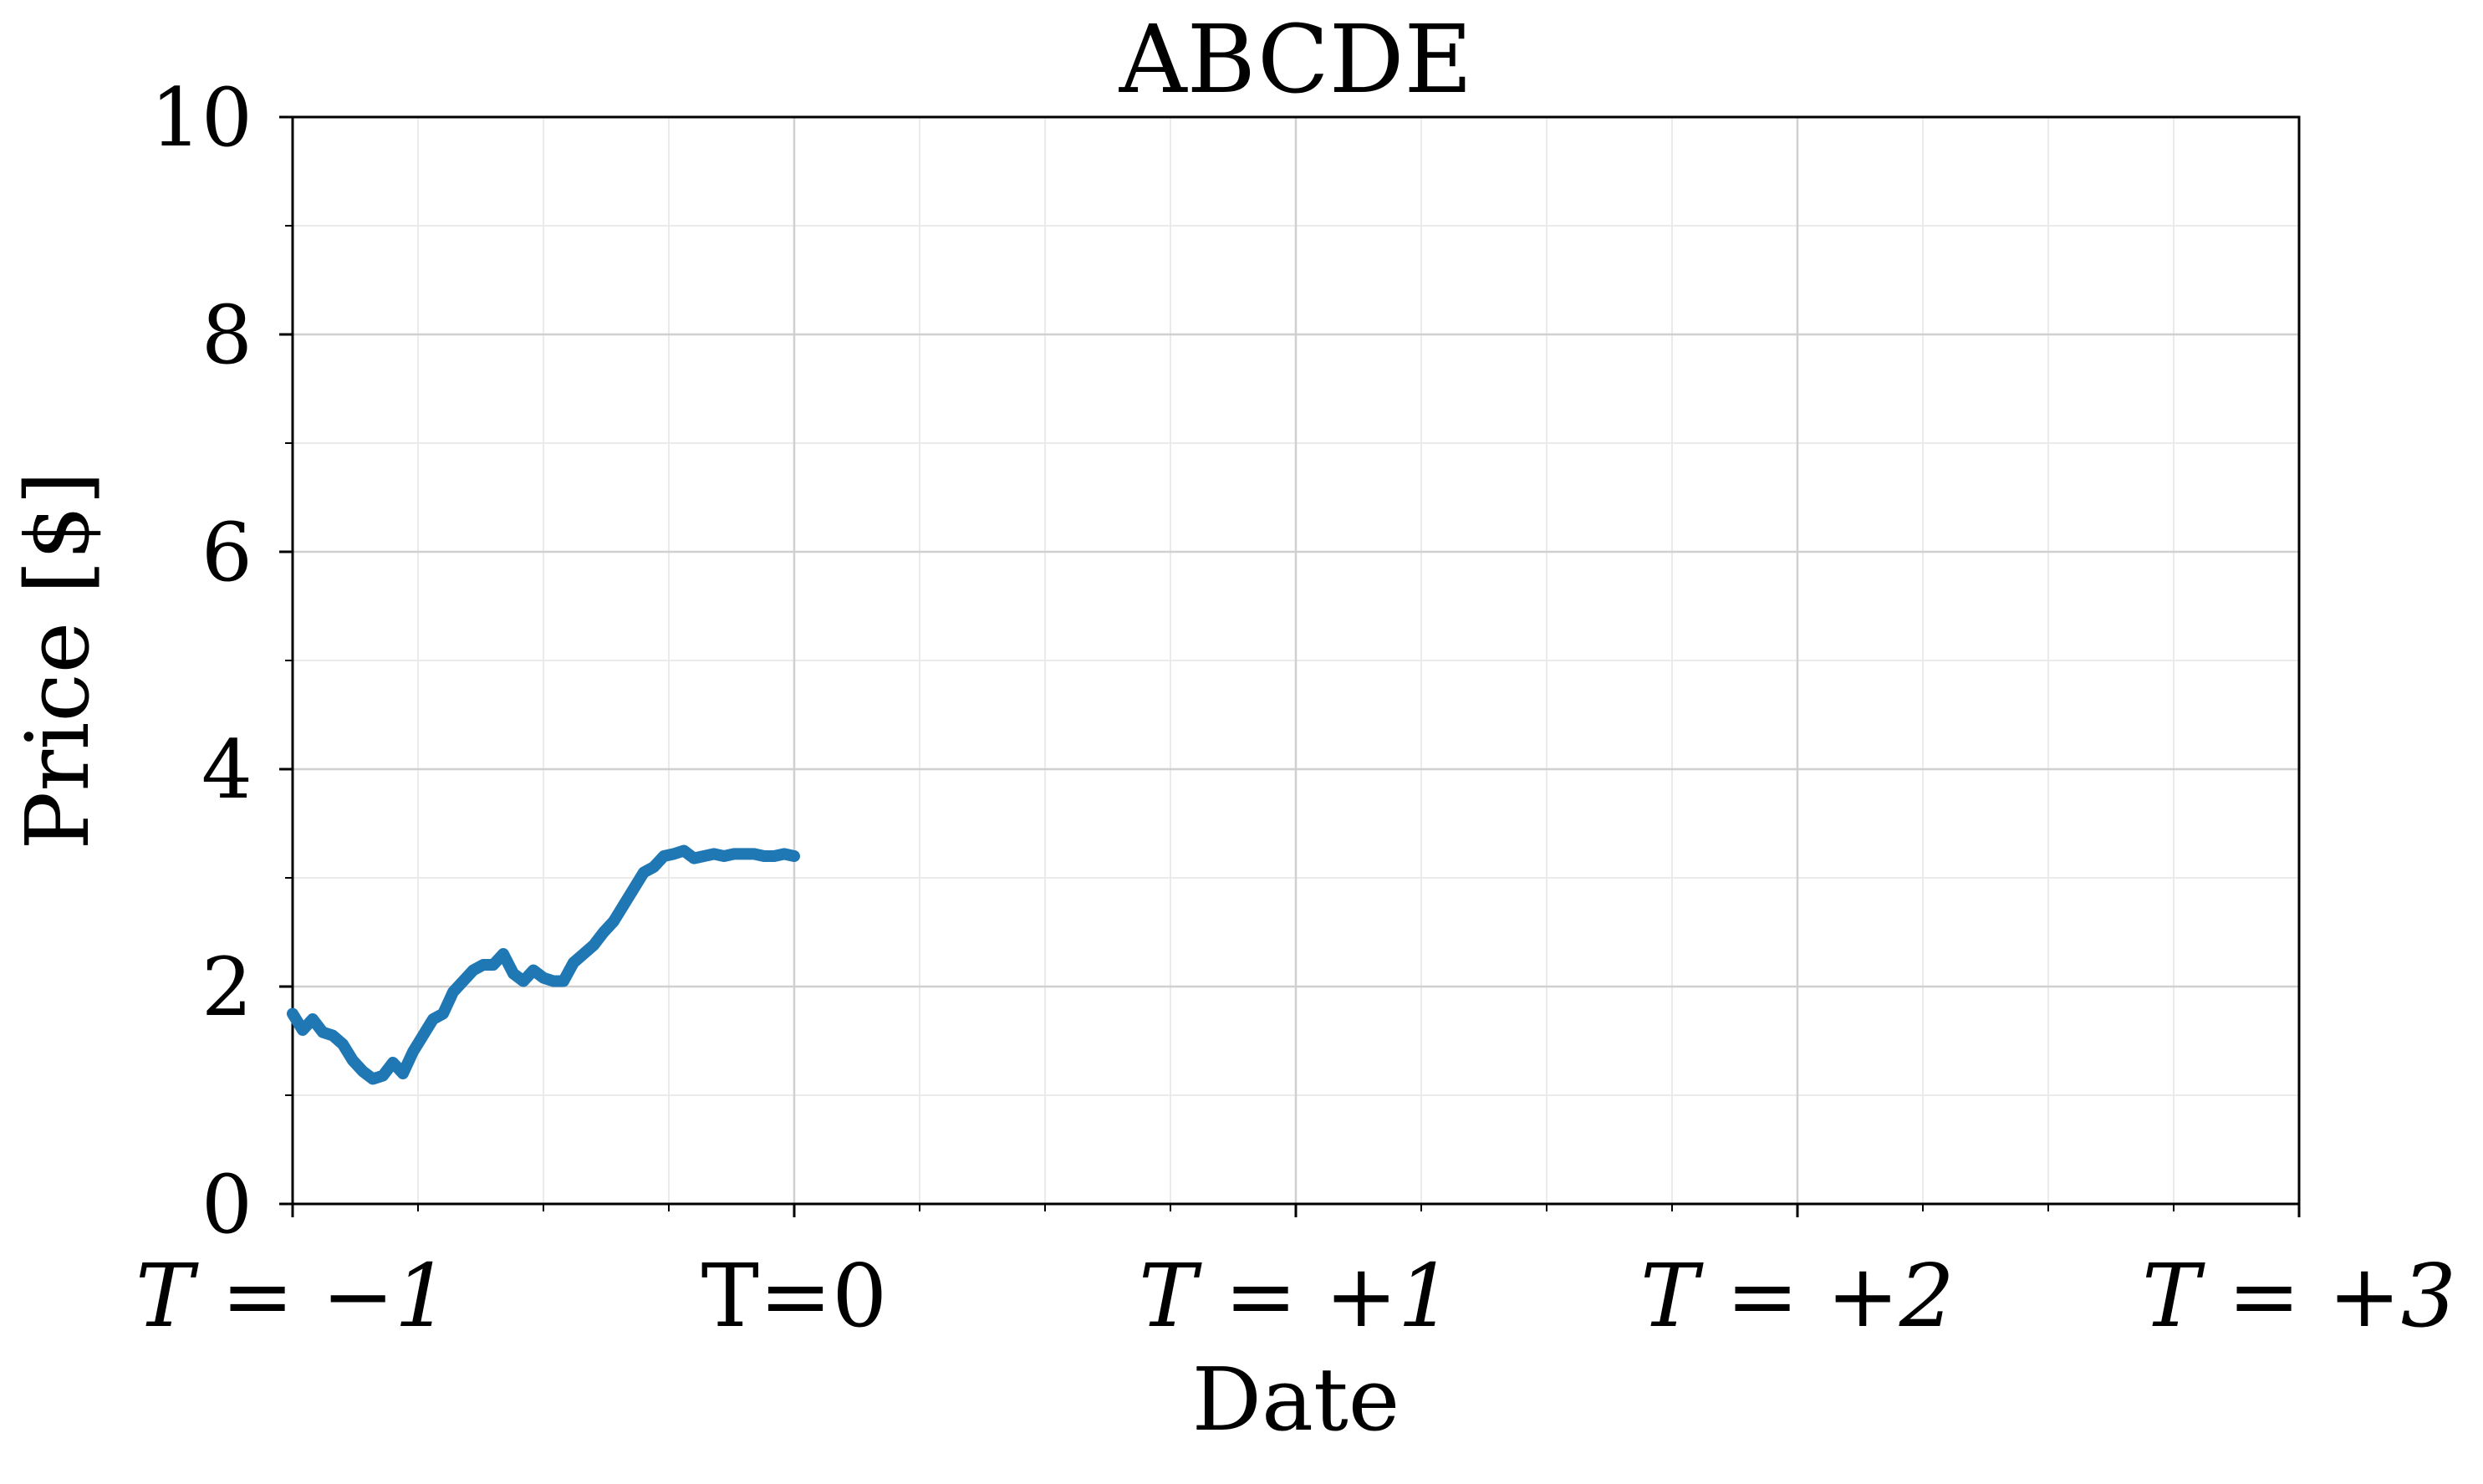 This screenshot has width=2483, height=1484. I want to click on series-layer, so click(543, 964).